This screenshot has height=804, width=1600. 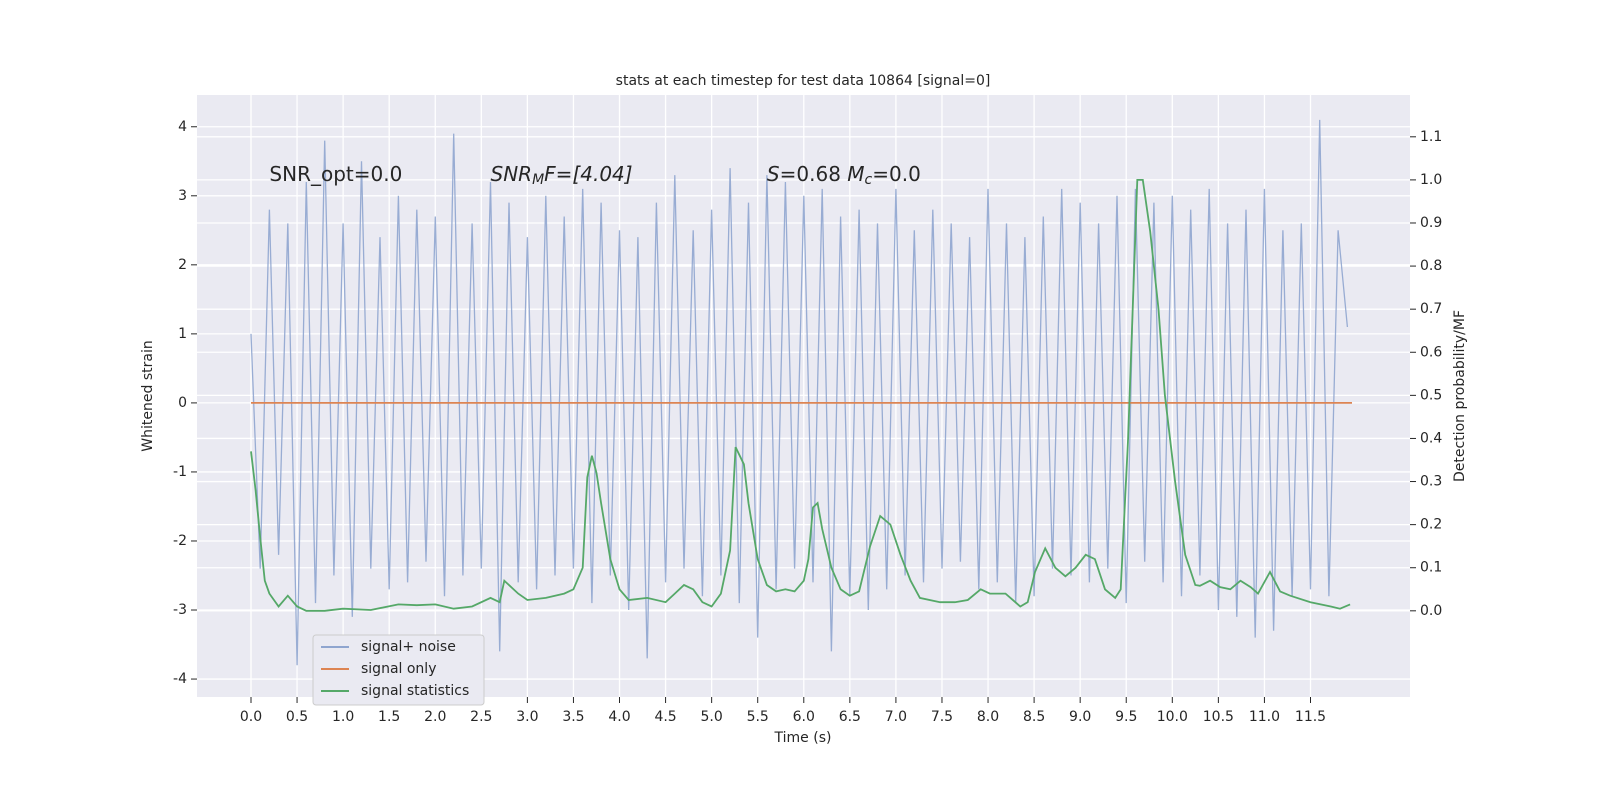 I want to click on x-tick-label: 6.0, so click(x=804, y=717).